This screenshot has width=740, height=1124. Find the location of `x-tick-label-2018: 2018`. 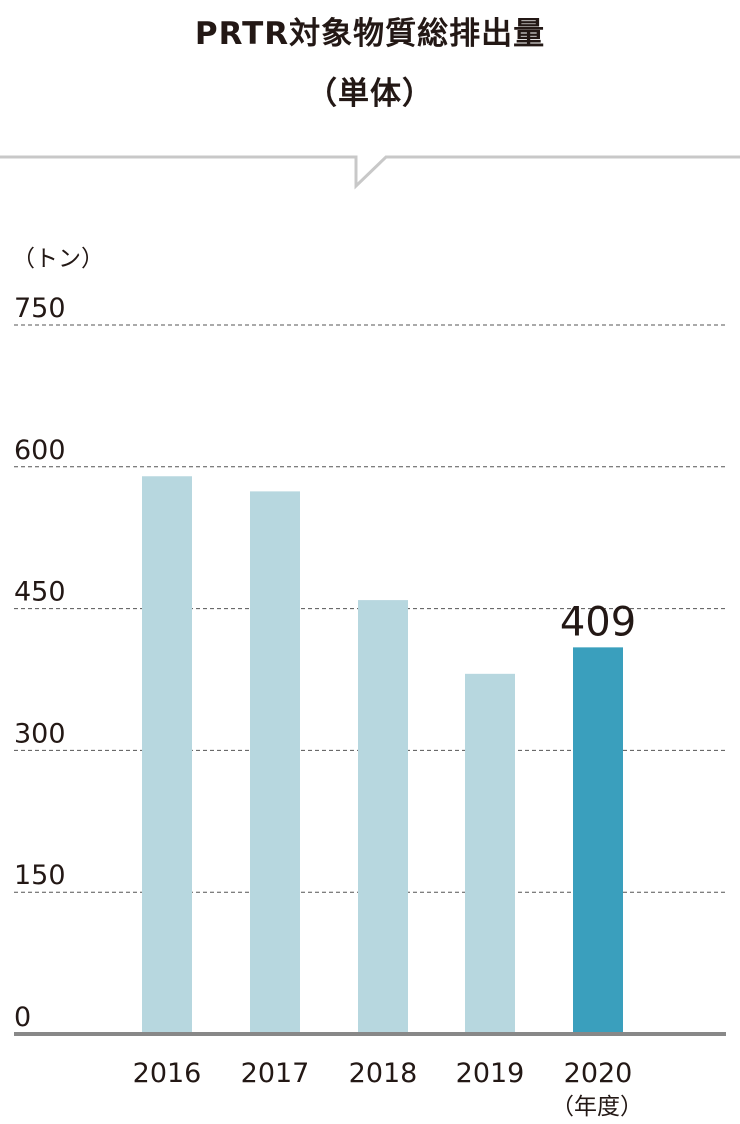

x-tick-label-2018: 2018 is located at coordinates (383, 1073).